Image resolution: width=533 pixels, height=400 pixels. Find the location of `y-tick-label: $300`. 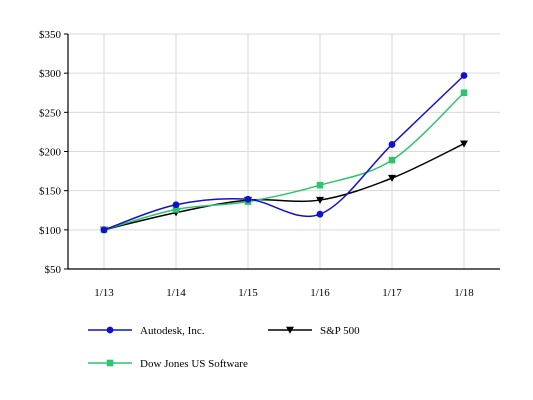

y-tick-label: $300 is located at coordinates (50, 74).